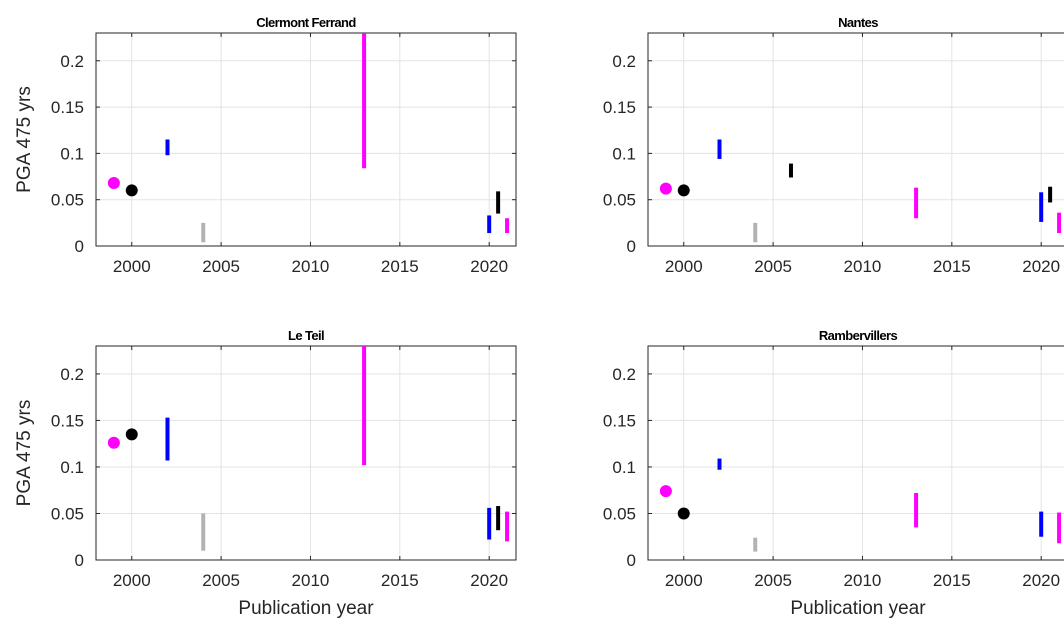  I want to click on subplot-title: Clermont Ferrand, so click(306, 22).